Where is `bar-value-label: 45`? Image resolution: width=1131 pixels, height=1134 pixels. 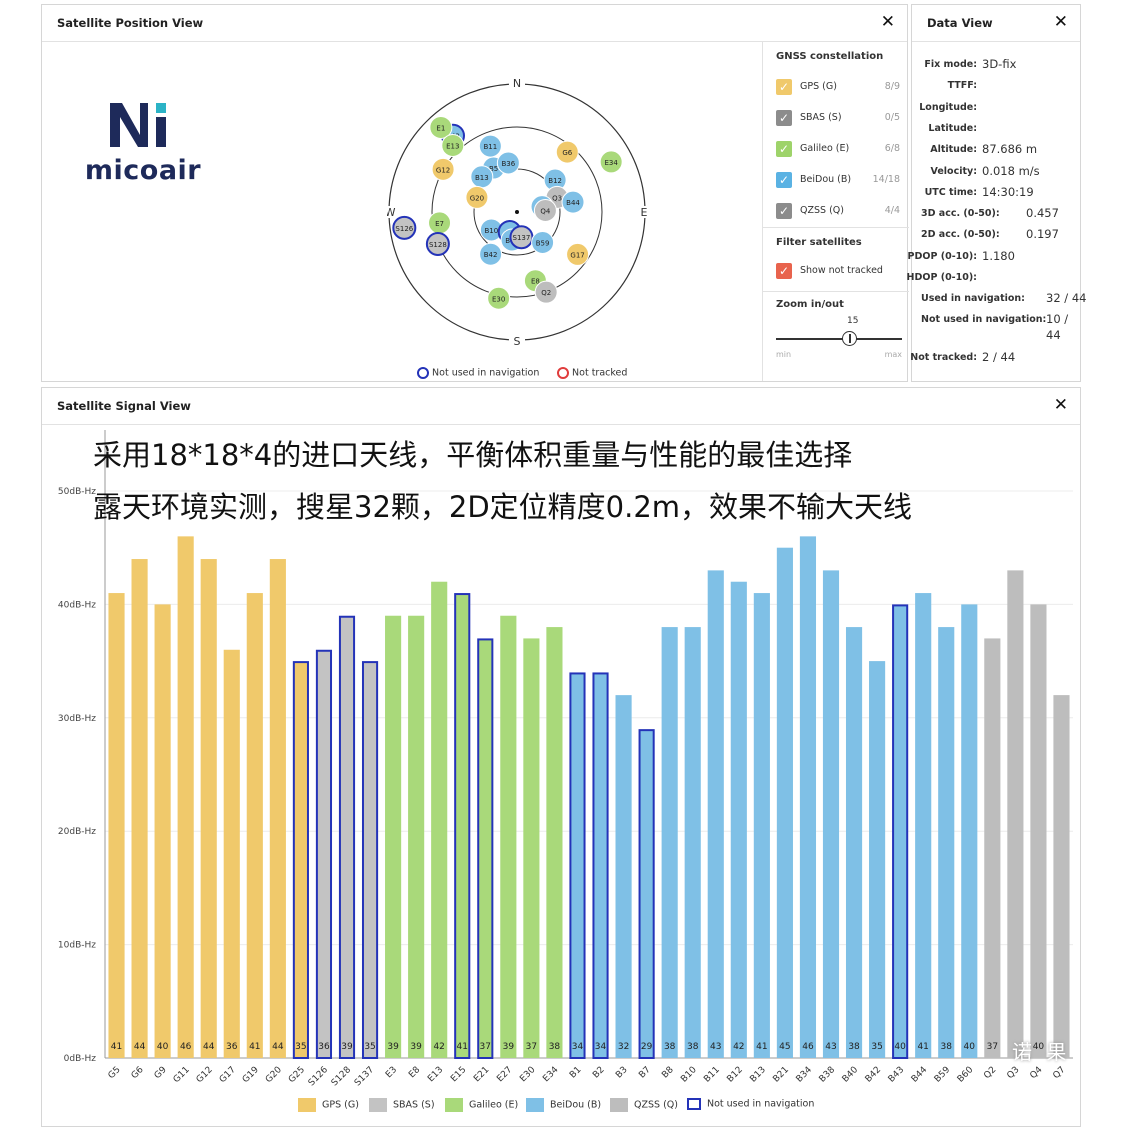
bar-value-label: 45 is located at coordinates (784, 1047).